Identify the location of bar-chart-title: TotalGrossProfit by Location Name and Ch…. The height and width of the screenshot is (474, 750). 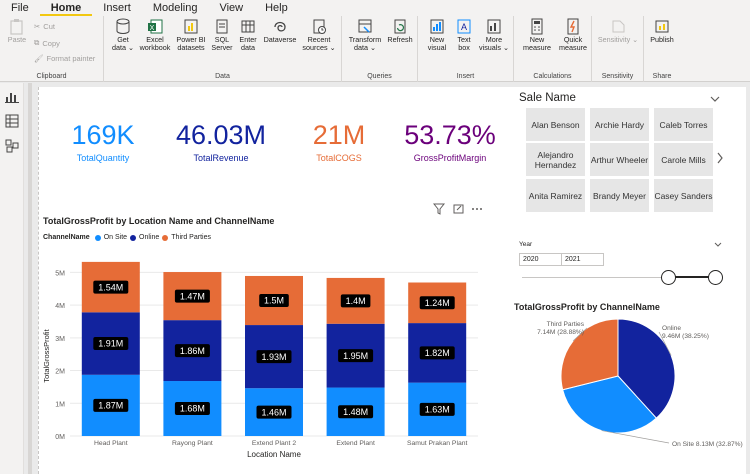
(159, 221).